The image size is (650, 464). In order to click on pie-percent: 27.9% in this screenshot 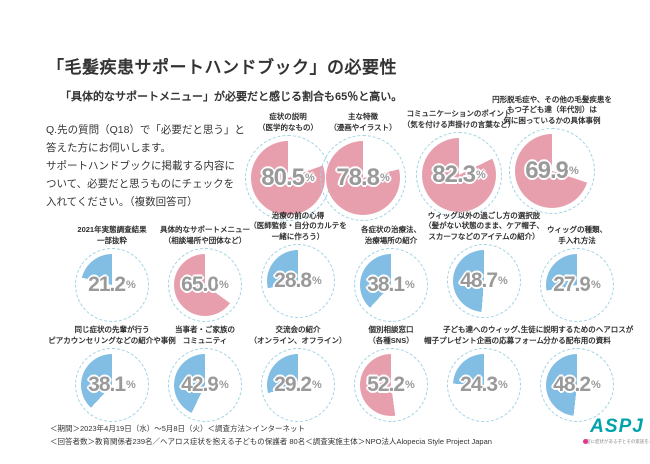, I will do `click(577, 284)`.